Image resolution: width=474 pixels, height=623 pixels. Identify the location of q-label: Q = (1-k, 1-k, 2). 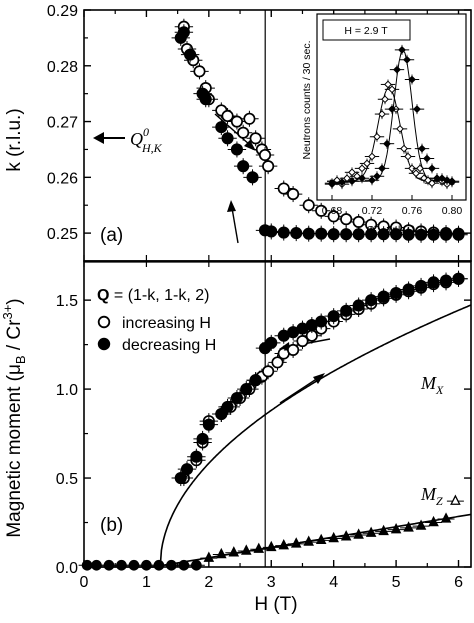
(153, 295).